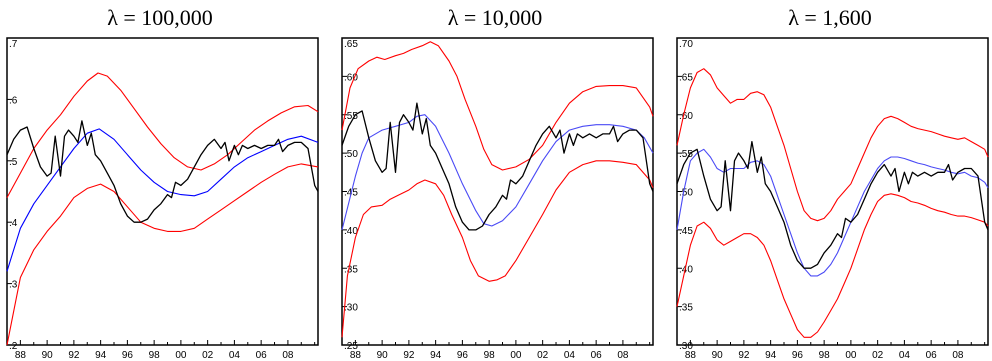  I want to click on y-tick-label: .7, so click(13, 44).